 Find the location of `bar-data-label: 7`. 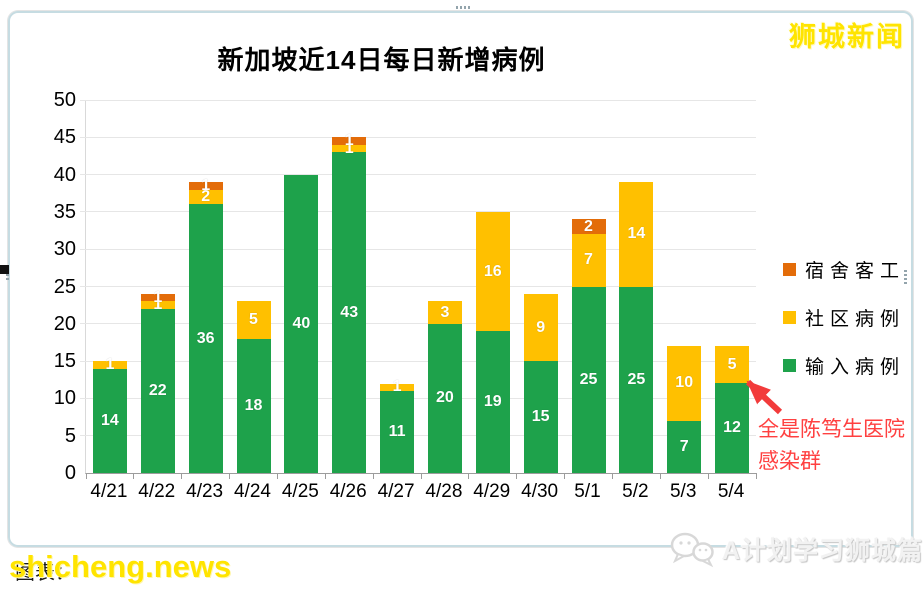

bar-data-label: 7 is located at coordinates (588, 260).